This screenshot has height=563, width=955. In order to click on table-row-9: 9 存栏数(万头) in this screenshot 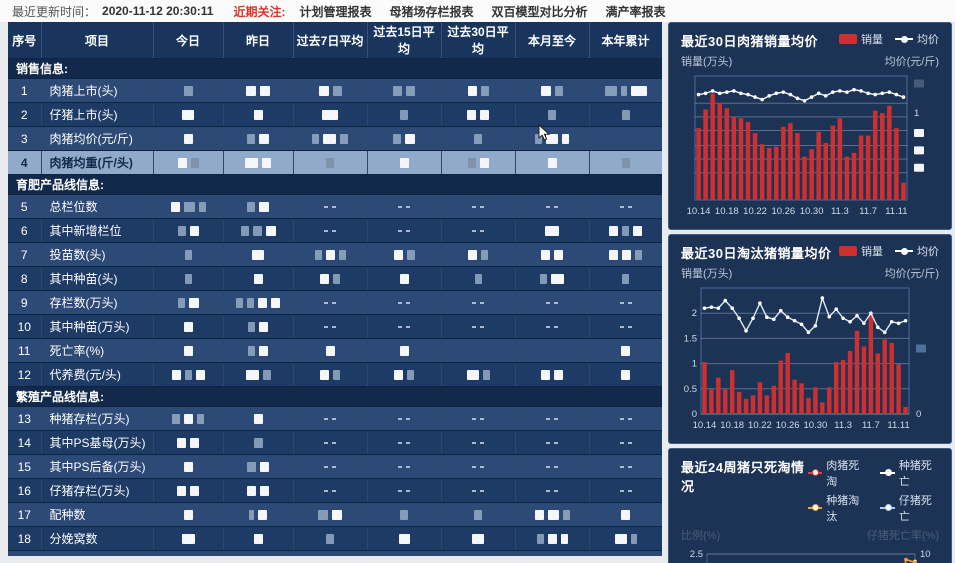, I will do `click(335, 302)`.